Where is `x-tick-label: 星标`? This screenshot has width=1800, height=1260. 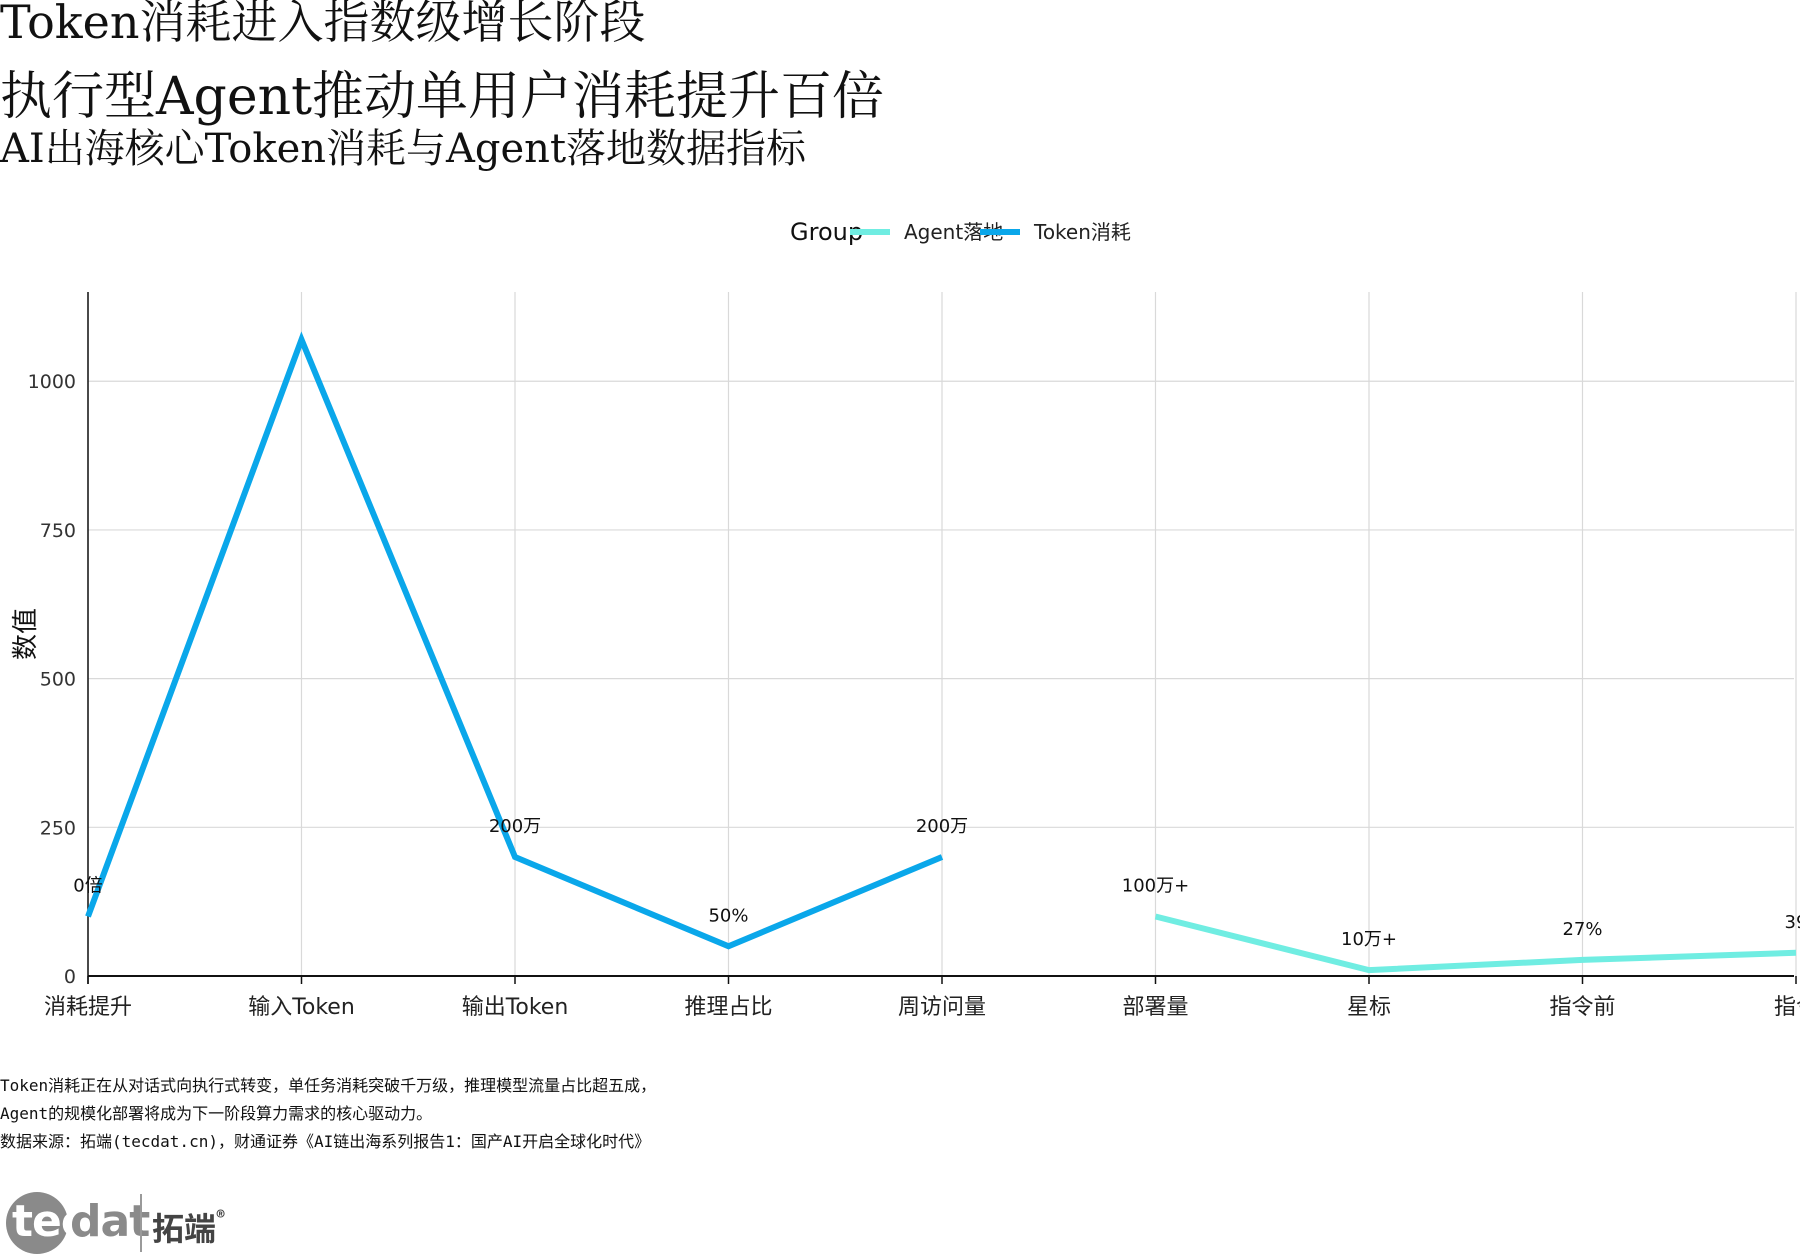
x-tick-label: 星标 is located at coordinates (1369, 1007).